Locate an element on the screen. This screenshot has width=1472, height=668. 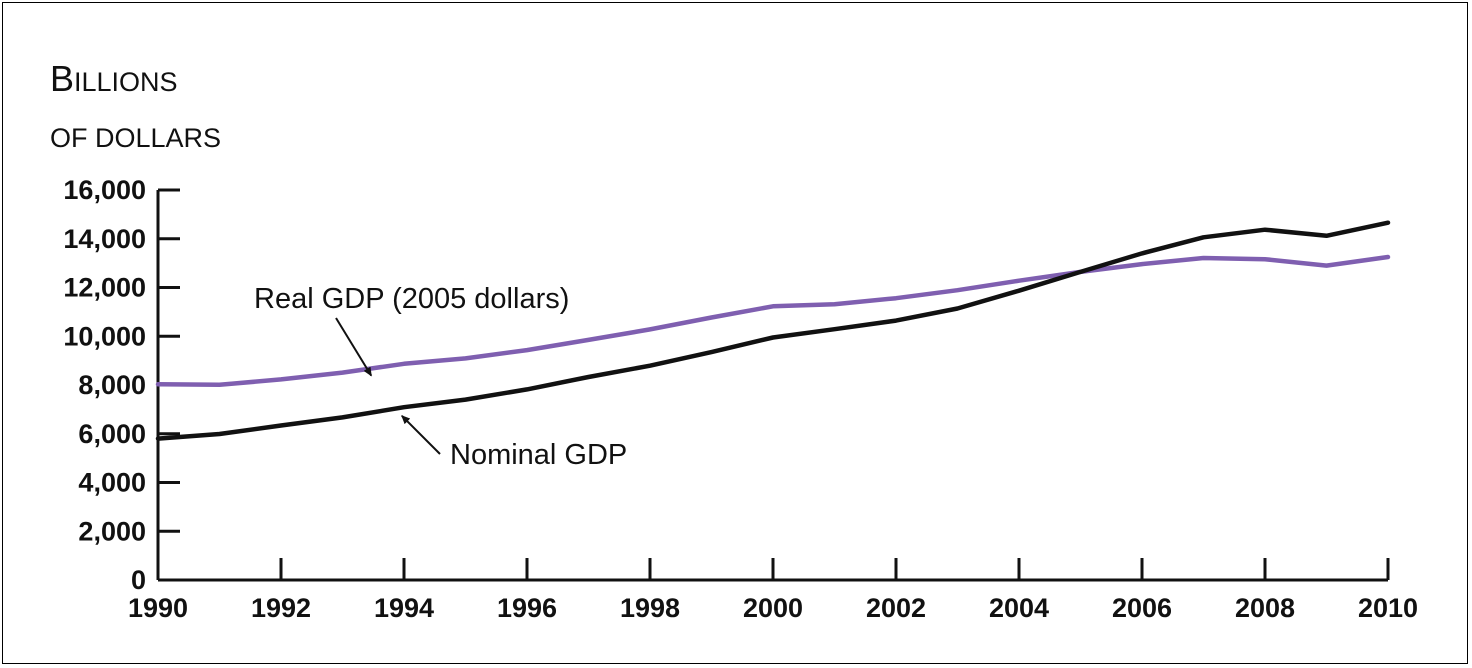
annotations: Real GDP (2005 dollars) Nominal GDP is located at coordinates (440, 377).